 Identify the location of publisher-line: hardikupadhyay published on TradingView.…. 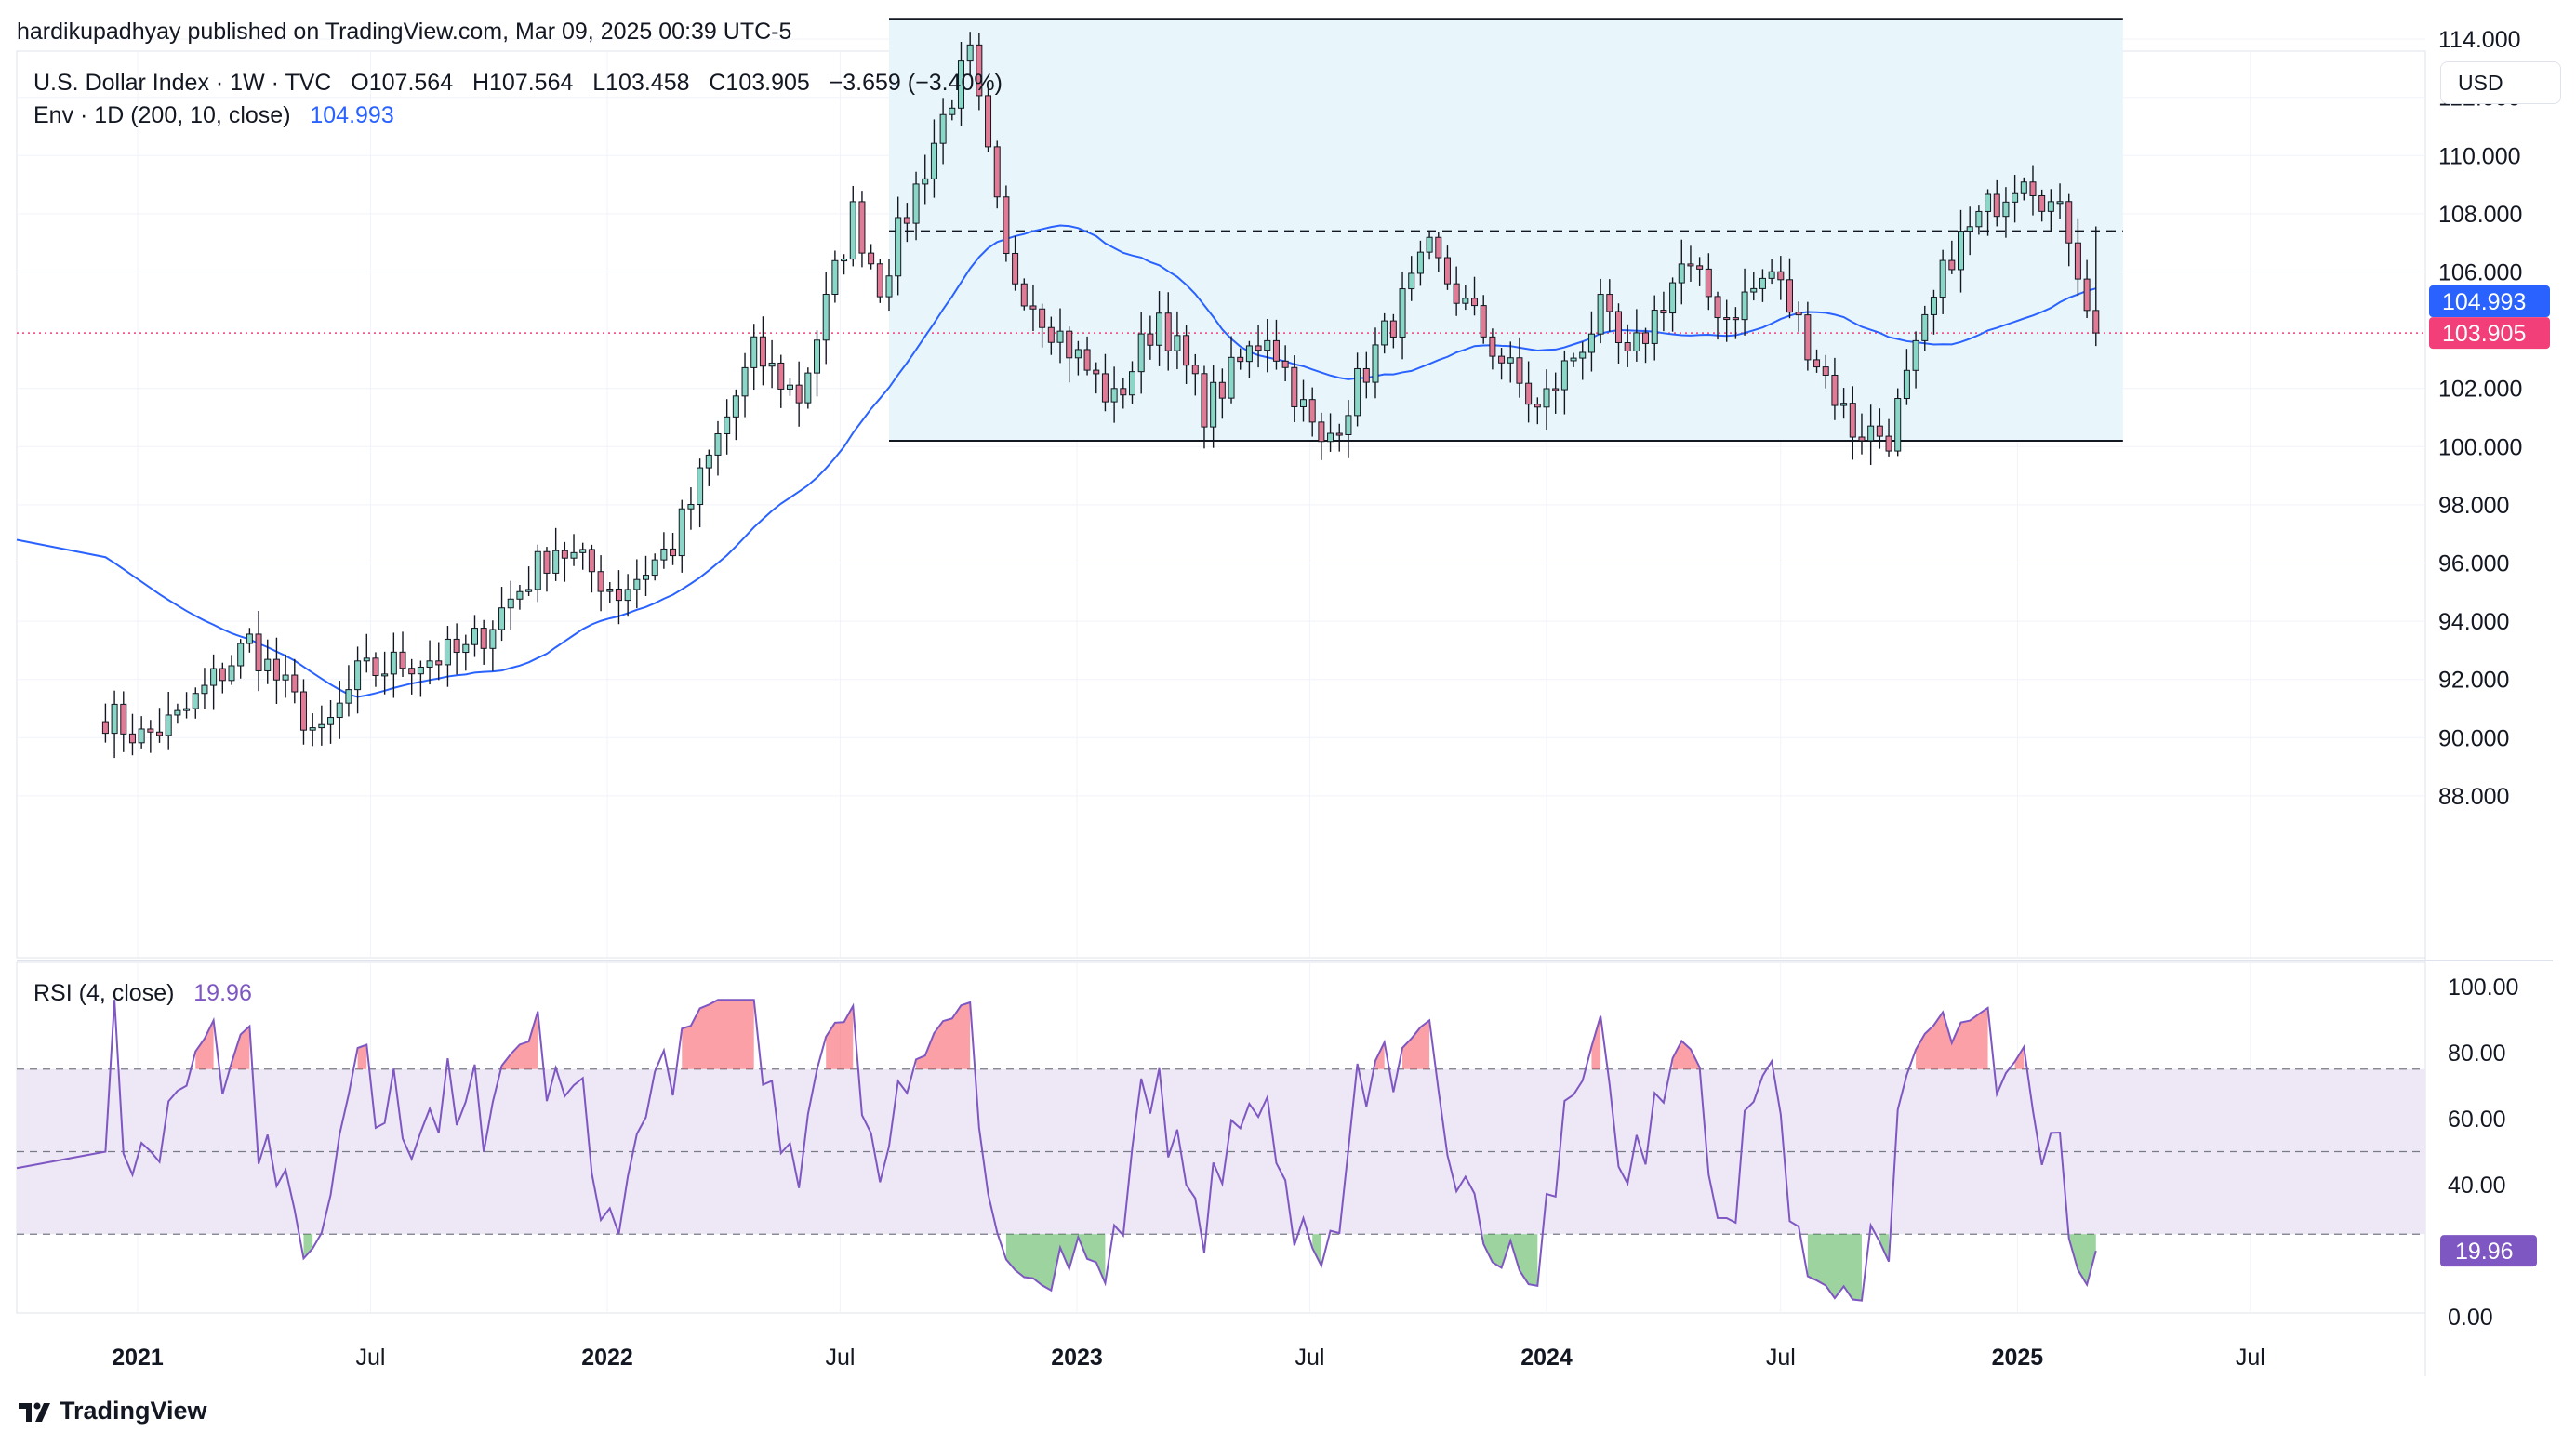
(404, 32).